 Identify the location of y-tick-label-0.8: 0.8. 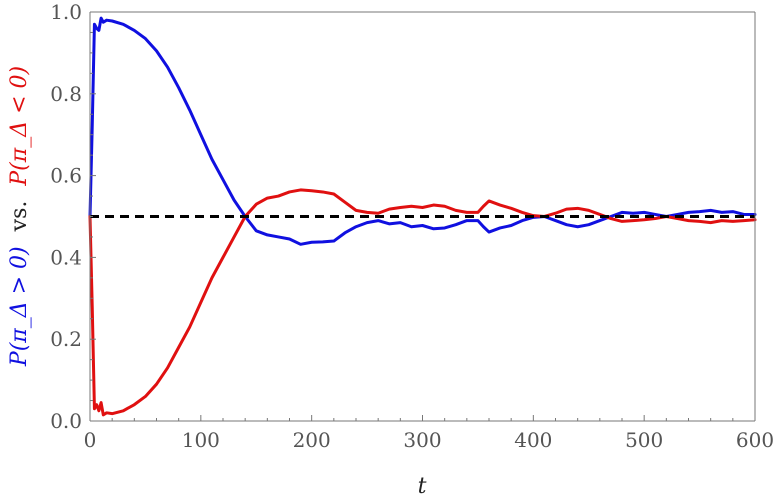
(66, 94).